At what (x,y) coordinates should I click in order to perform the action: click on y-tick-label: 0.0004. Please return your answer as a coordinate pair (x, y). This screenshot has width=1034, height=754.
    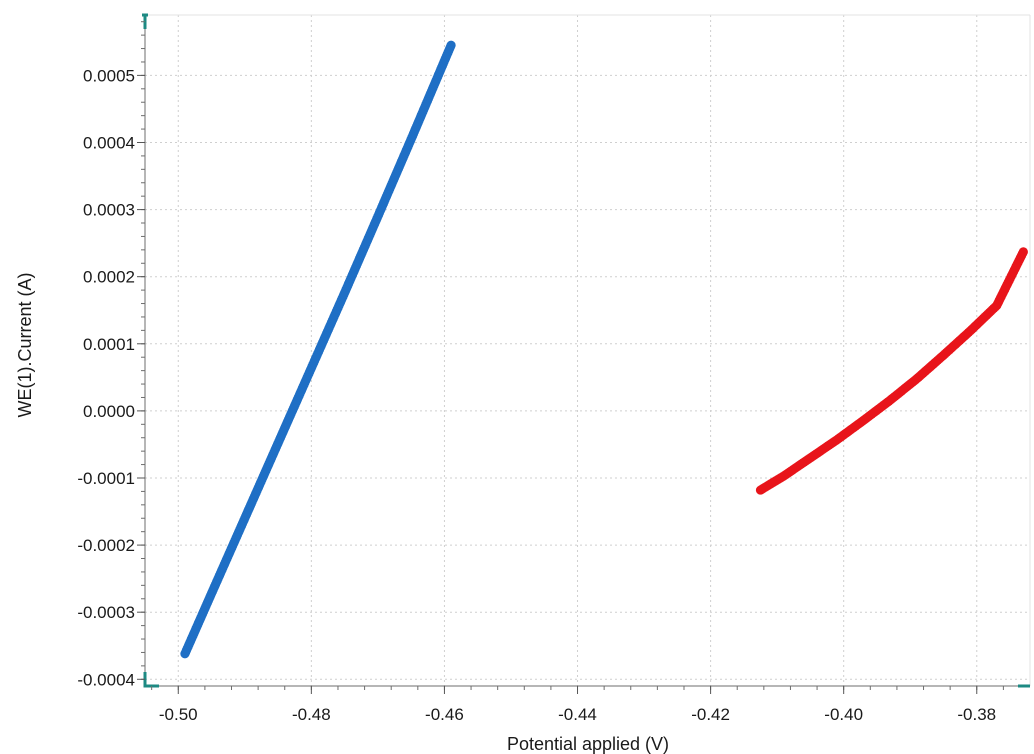
    Looking at the image, I should click on (109, 142).